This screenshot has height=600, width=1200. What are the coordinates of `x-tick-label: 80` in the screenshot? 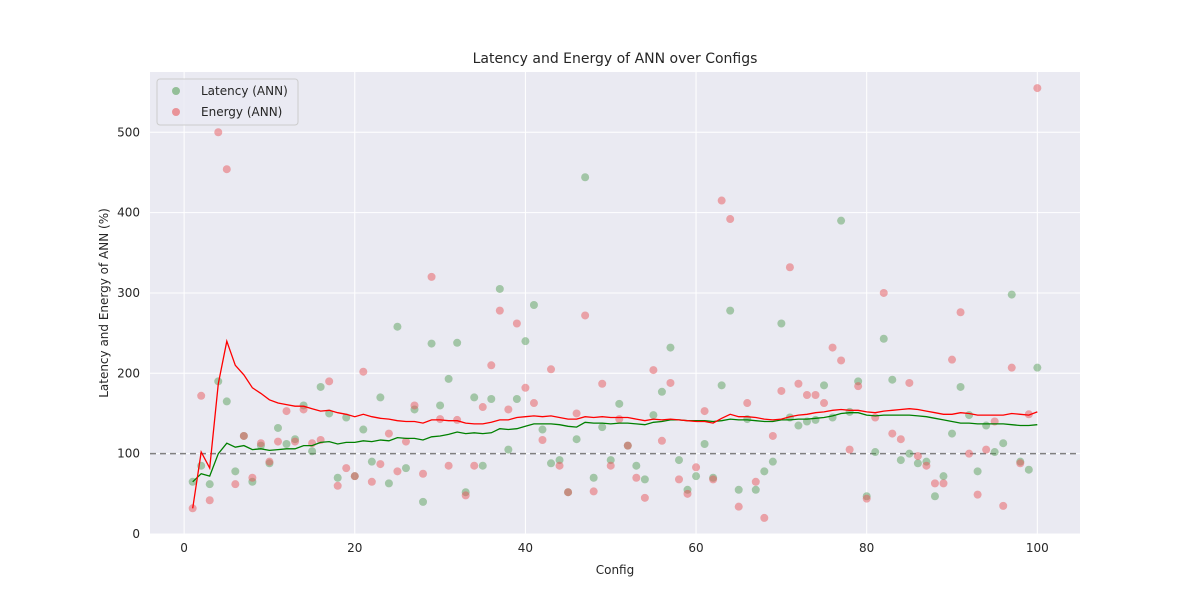 It's located at (866, 548).